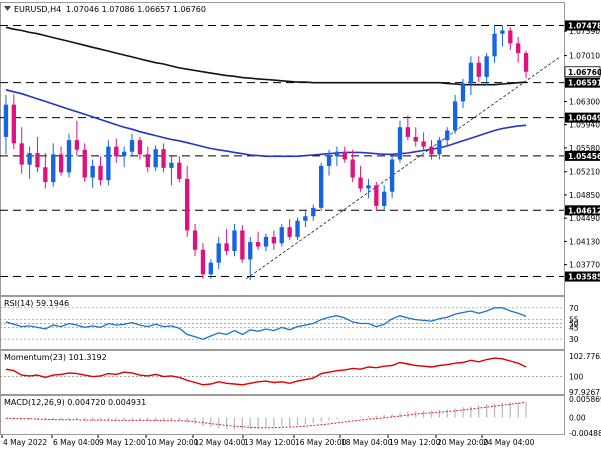 The width and height of the screenshot is (601, 451). What do you see at coordinates (367, 442) in the screenshot?
I see `time-tick-label: 18 May 04:00` at bounding box center [367, 442].